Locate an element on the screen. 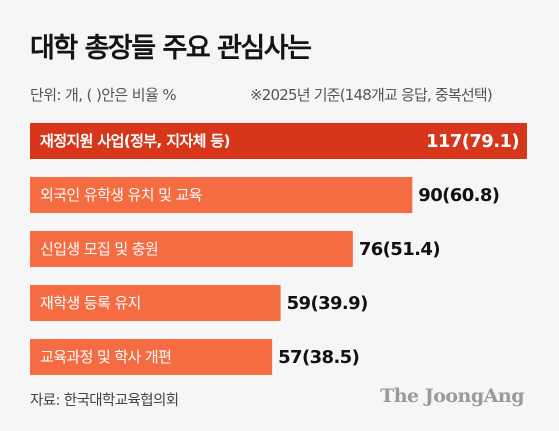 The height and width of the screenshot is (431, 559). bar-value-label: 59(39.9) is located at coordinates (327, 303).